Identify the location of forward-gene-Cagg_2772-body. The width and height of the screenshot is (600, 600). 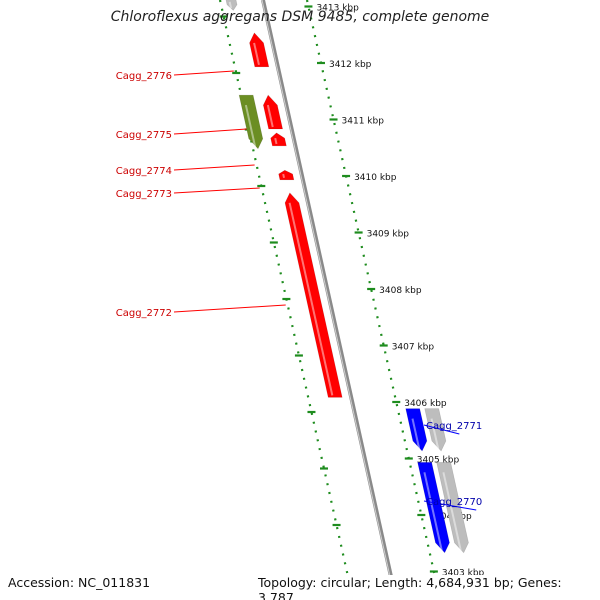
(313, 295).